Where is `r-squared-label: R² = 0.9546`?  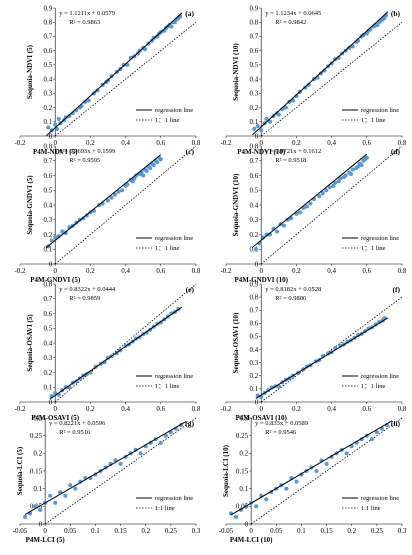
r-squared-label: R² = 0.9546 is located at coordinates (281, 432).